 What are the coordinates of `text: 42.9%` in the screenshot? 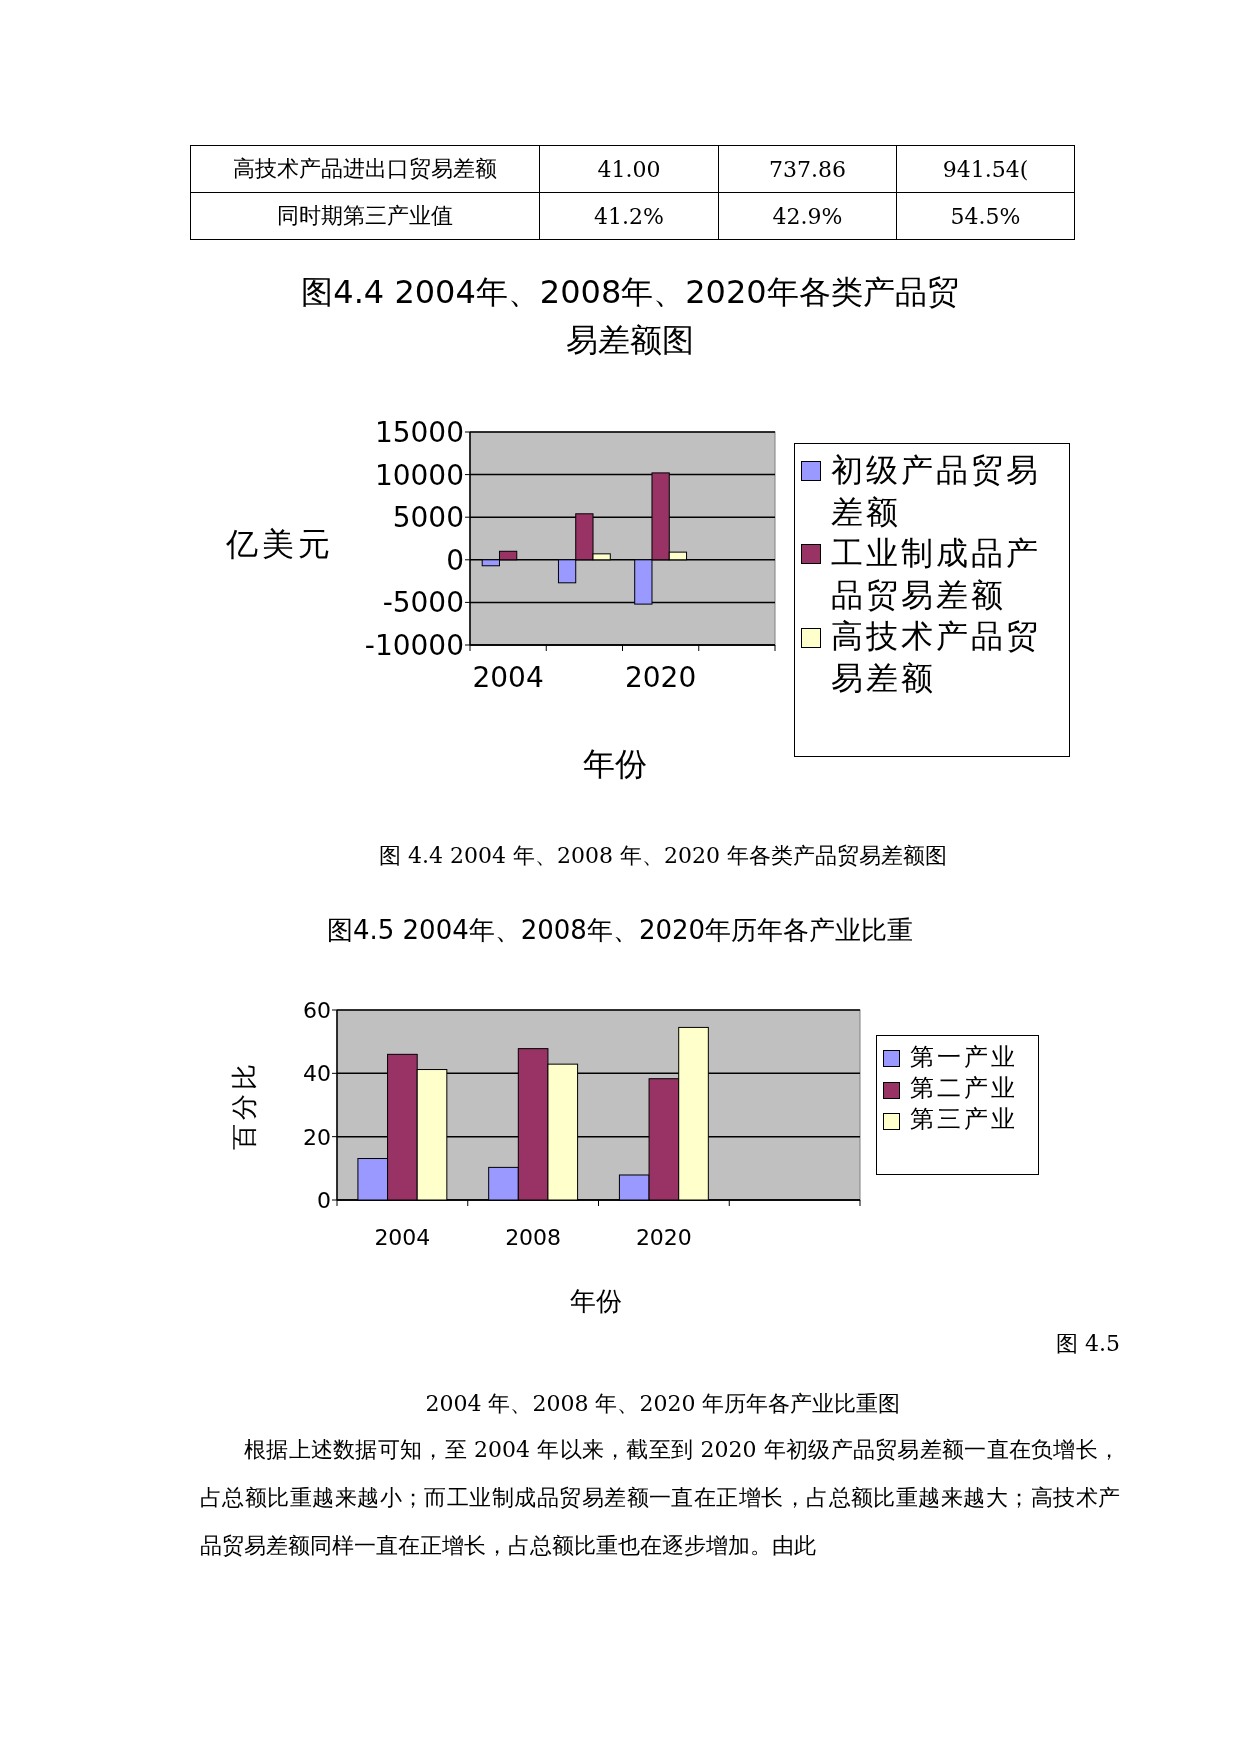 It's located at (807, 216).